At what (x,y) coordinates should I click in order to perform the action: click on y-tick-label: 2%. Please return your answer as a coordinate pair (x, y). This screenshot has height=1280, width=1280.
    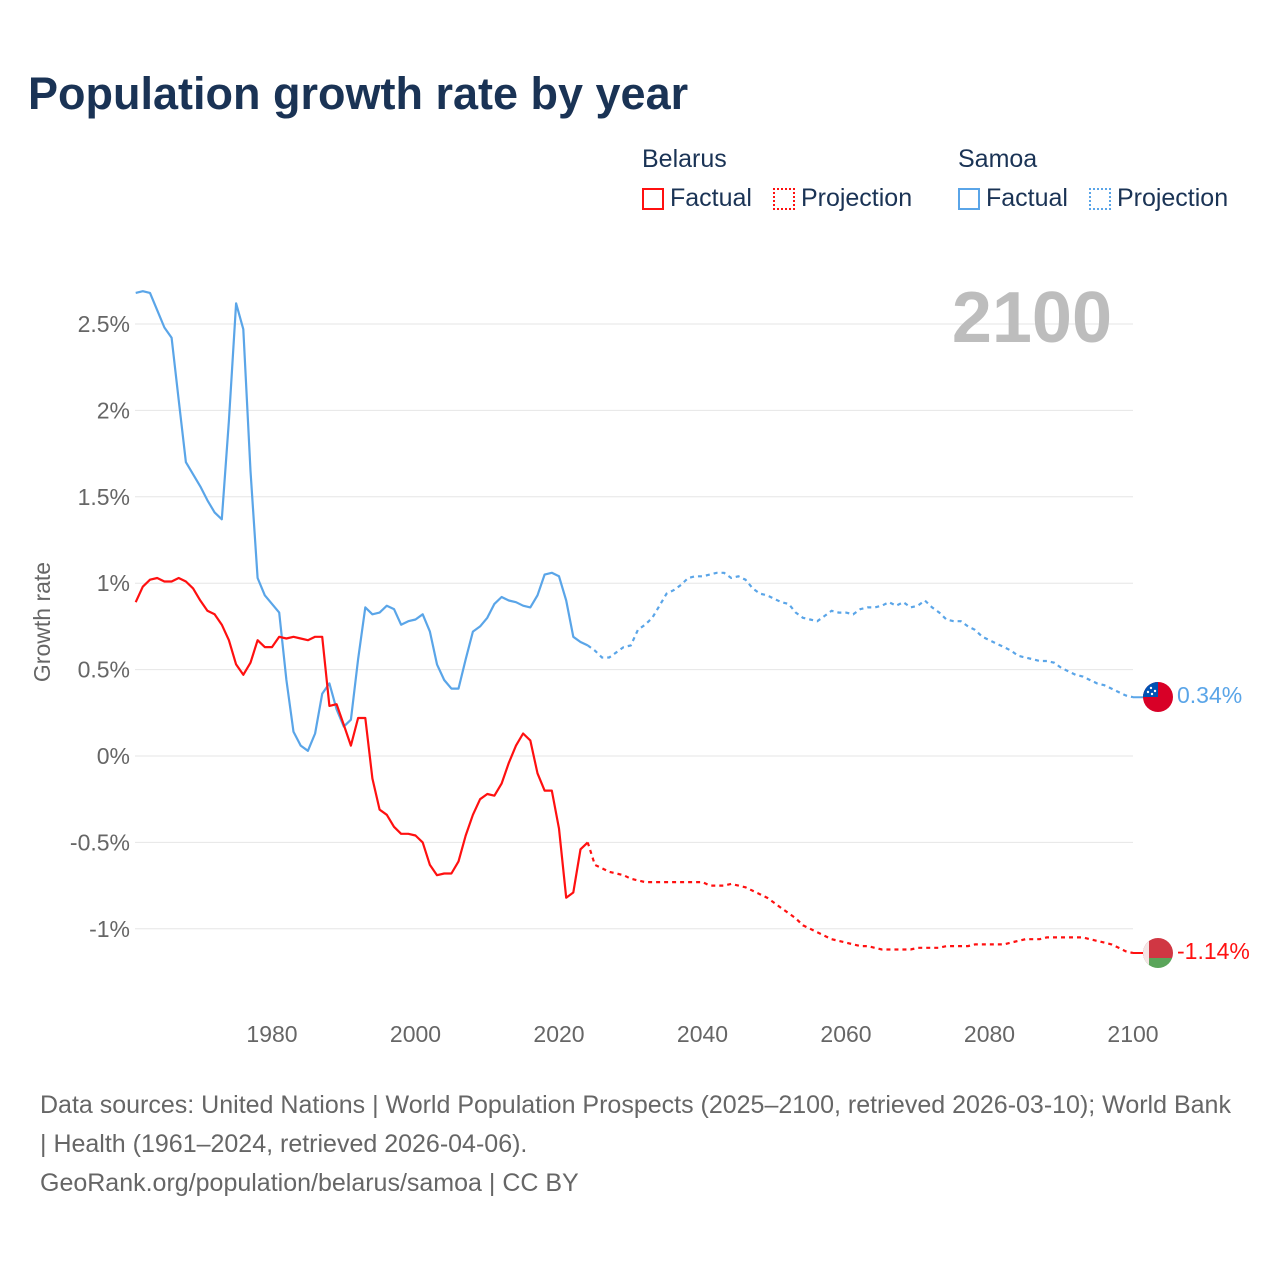
    Looking at the image, I should click on (113, 410).